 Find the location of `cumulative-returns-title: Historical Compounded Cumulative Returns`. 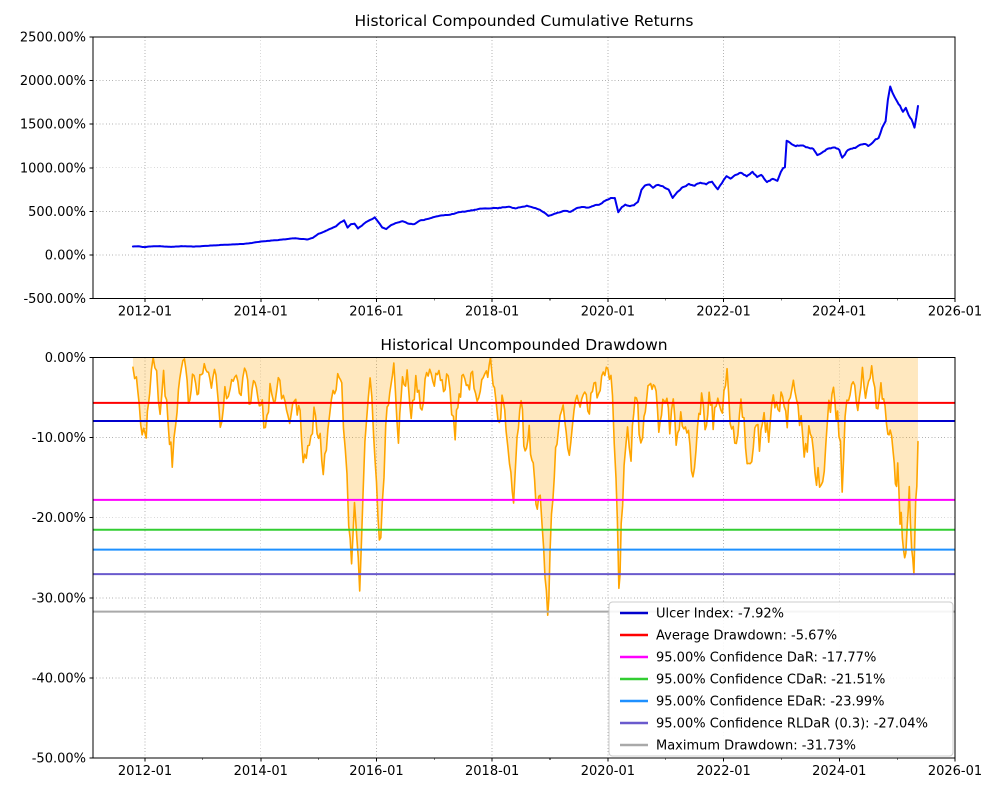

cumulative-returns-title: Historical Compounded Cumulative Returns is located at coordinates (524, 21).